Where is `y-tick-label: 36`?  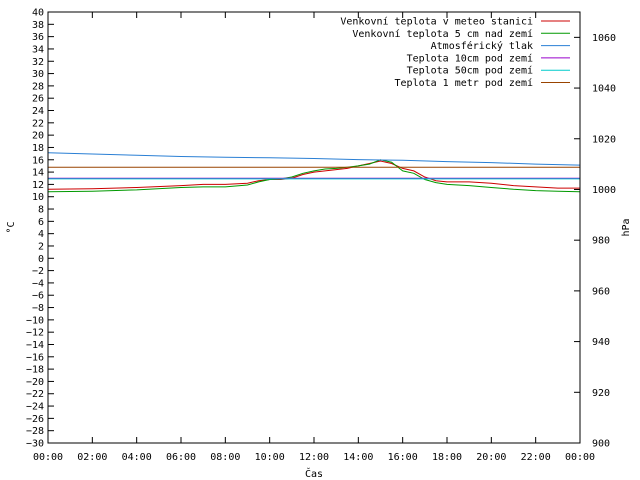 y-tick-label: 36 is located at coordinates (38, 37).